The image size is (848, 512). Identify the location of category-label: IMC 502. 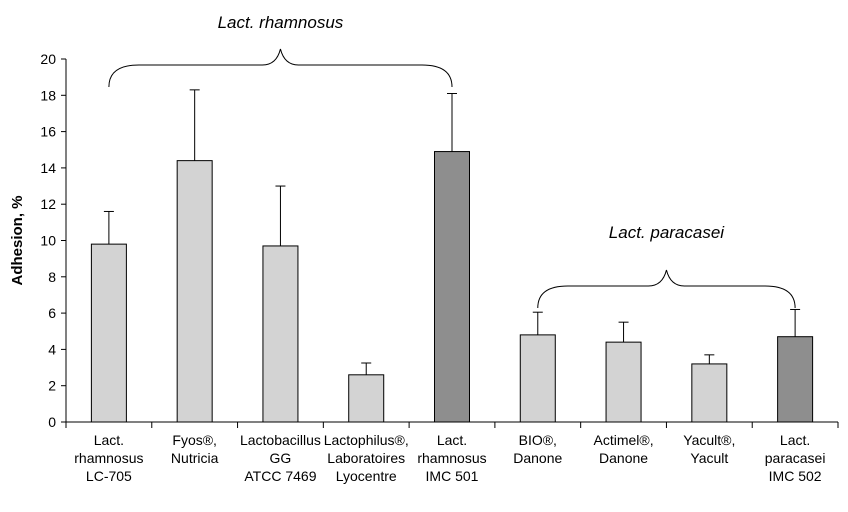
(795, 476).